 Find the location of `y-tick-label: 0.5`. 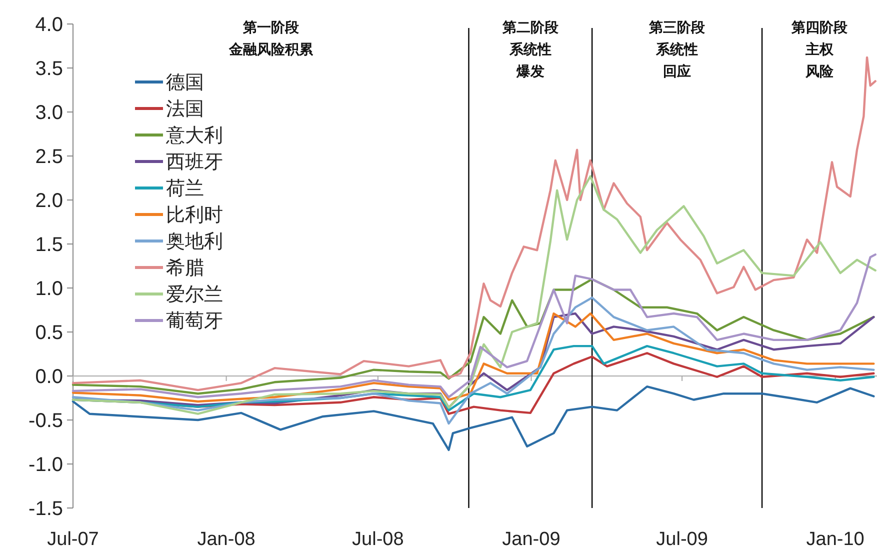

y-tick-label: 0.5 is located at coordinates (49, 333).